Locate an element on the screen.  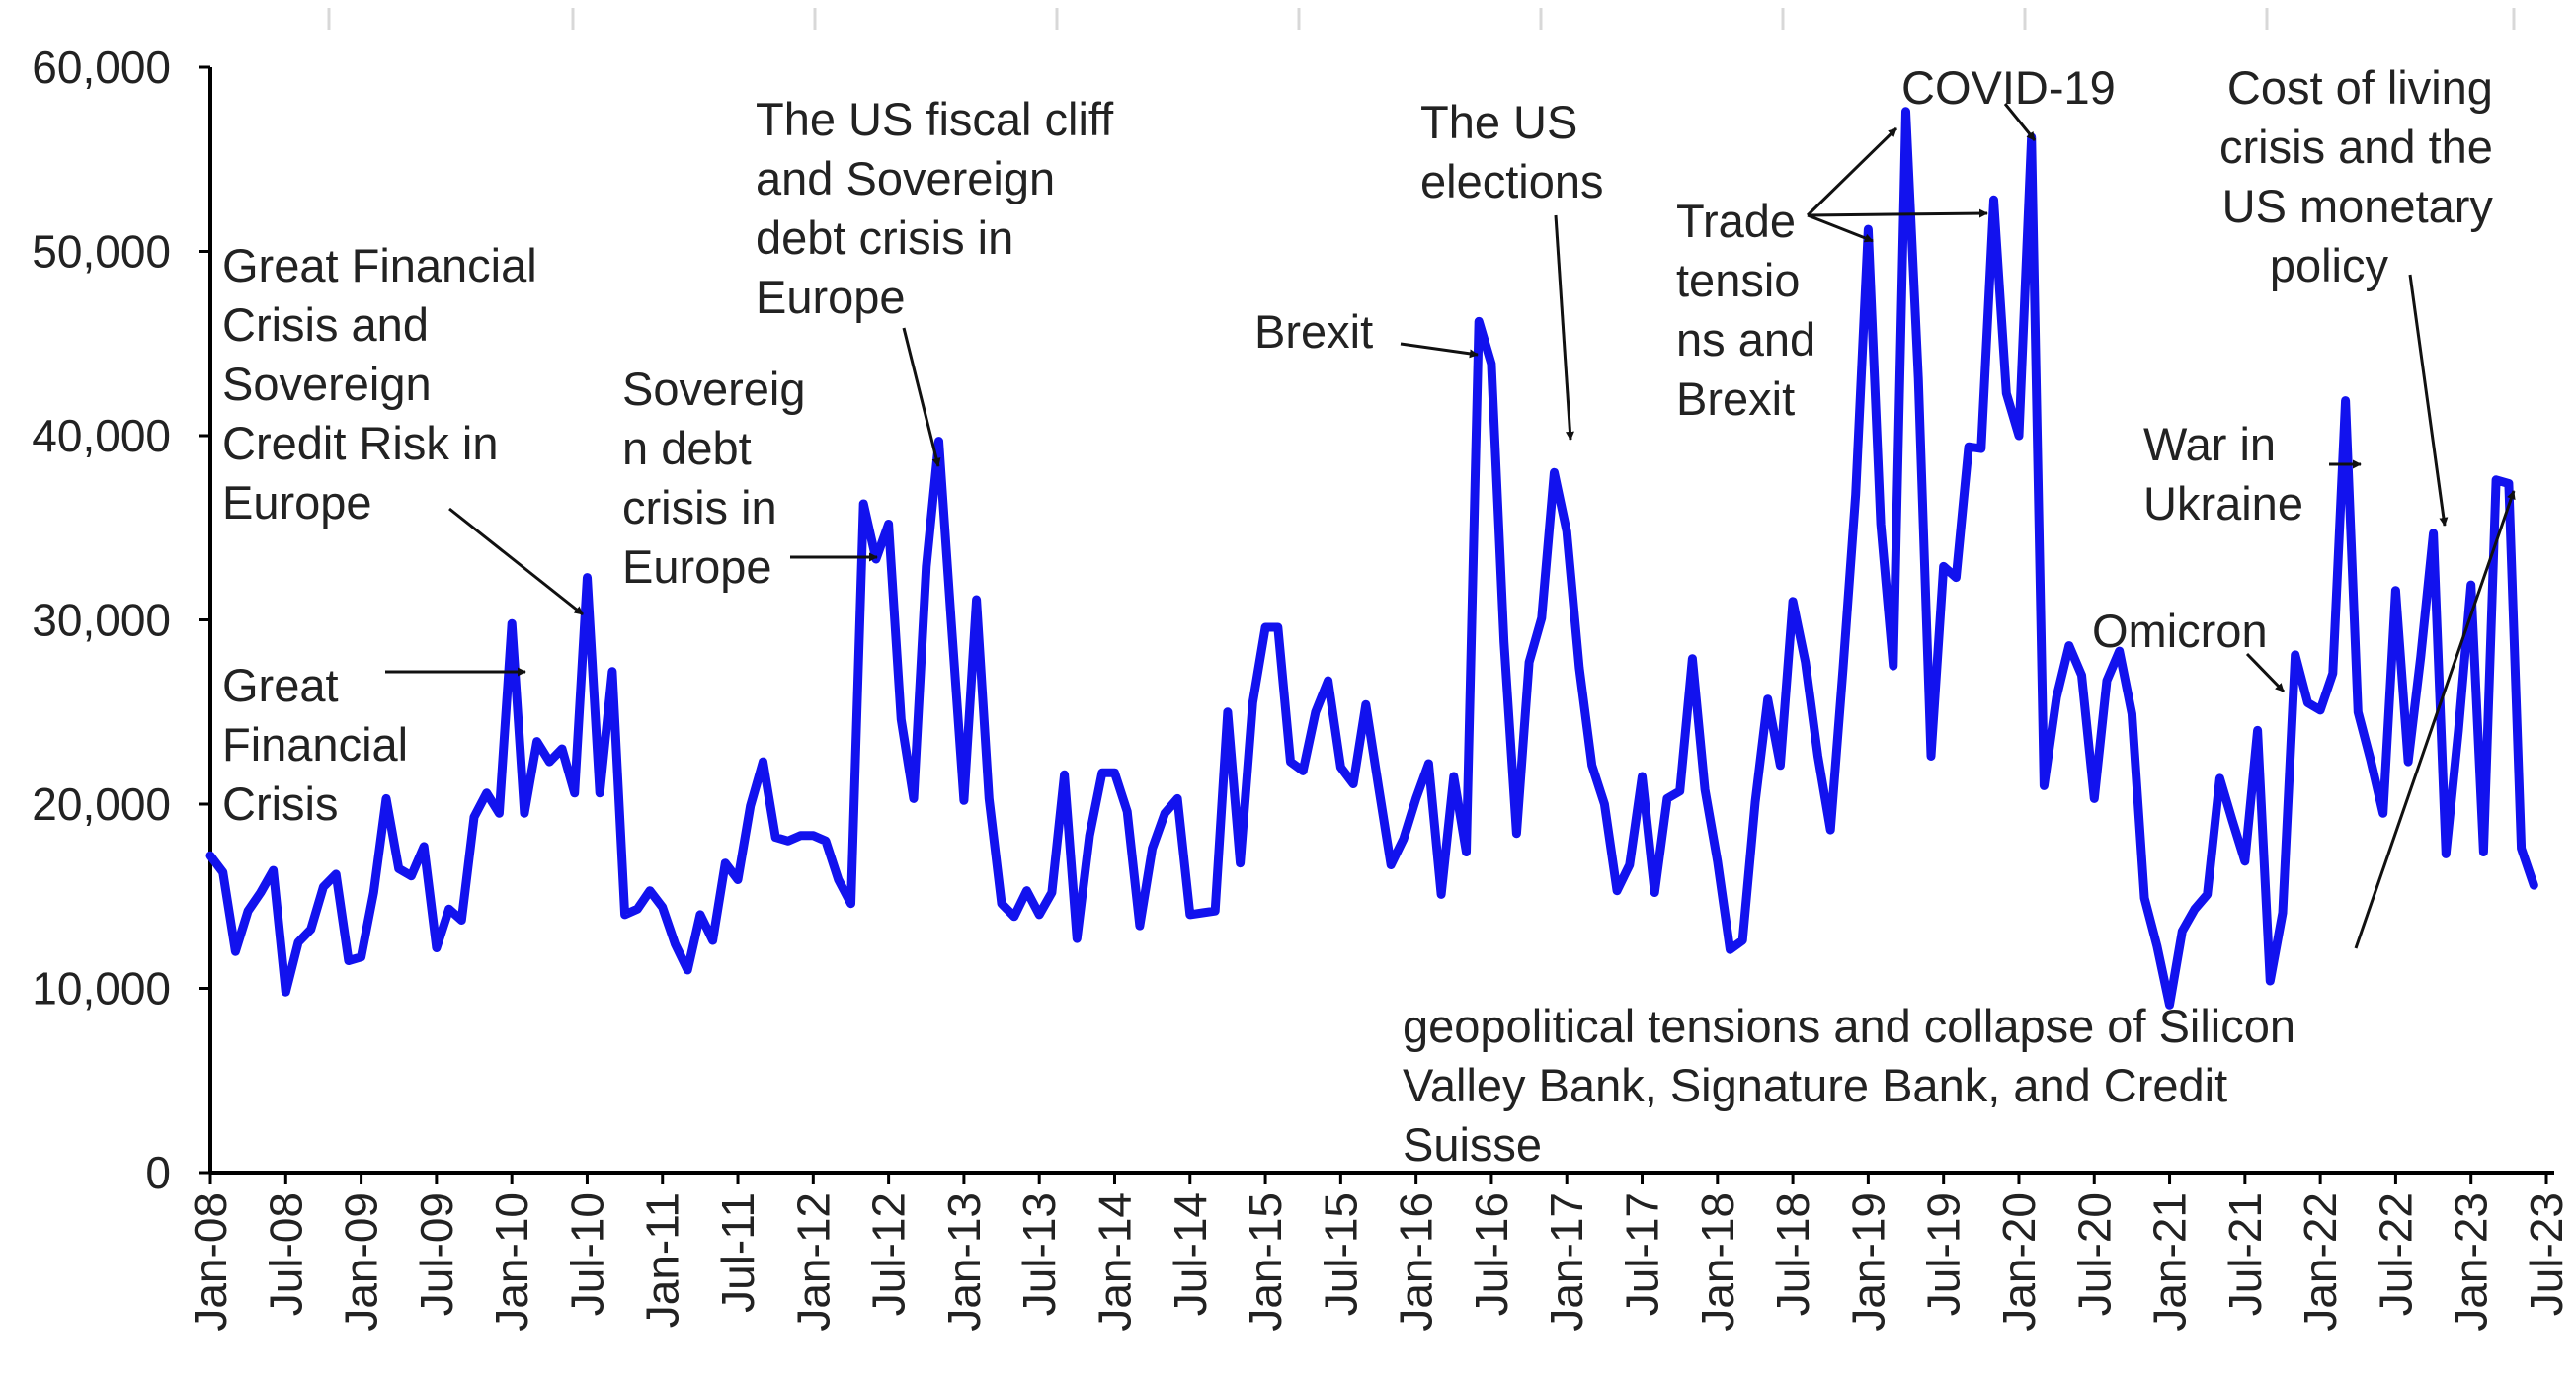
x-tick-label: Jul-13 is located at coordinates (1039, 1254).